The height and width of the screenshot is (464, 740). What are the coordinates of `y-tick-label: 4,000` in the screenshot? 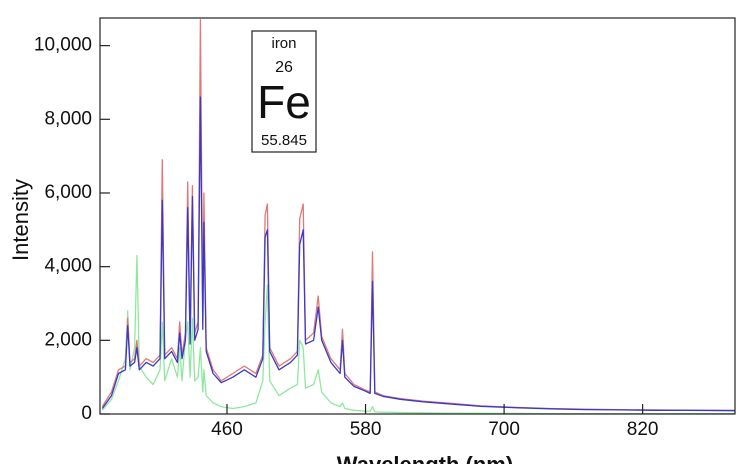 It's located at (68, 266).